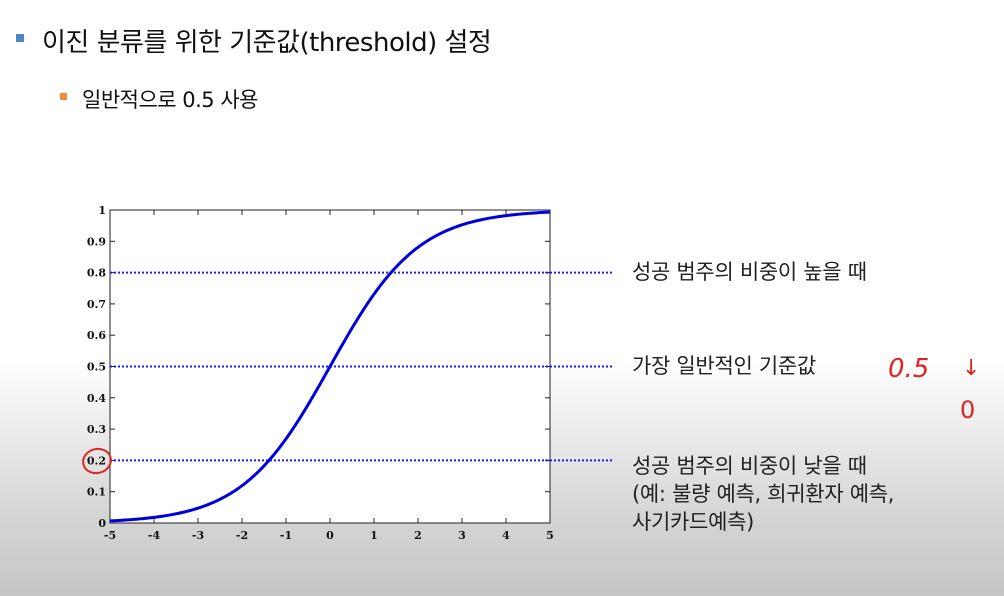 The height and width of the screenshot is (596, 1004). I want to click on y-tick-label: 0.5, so click(96, 367).